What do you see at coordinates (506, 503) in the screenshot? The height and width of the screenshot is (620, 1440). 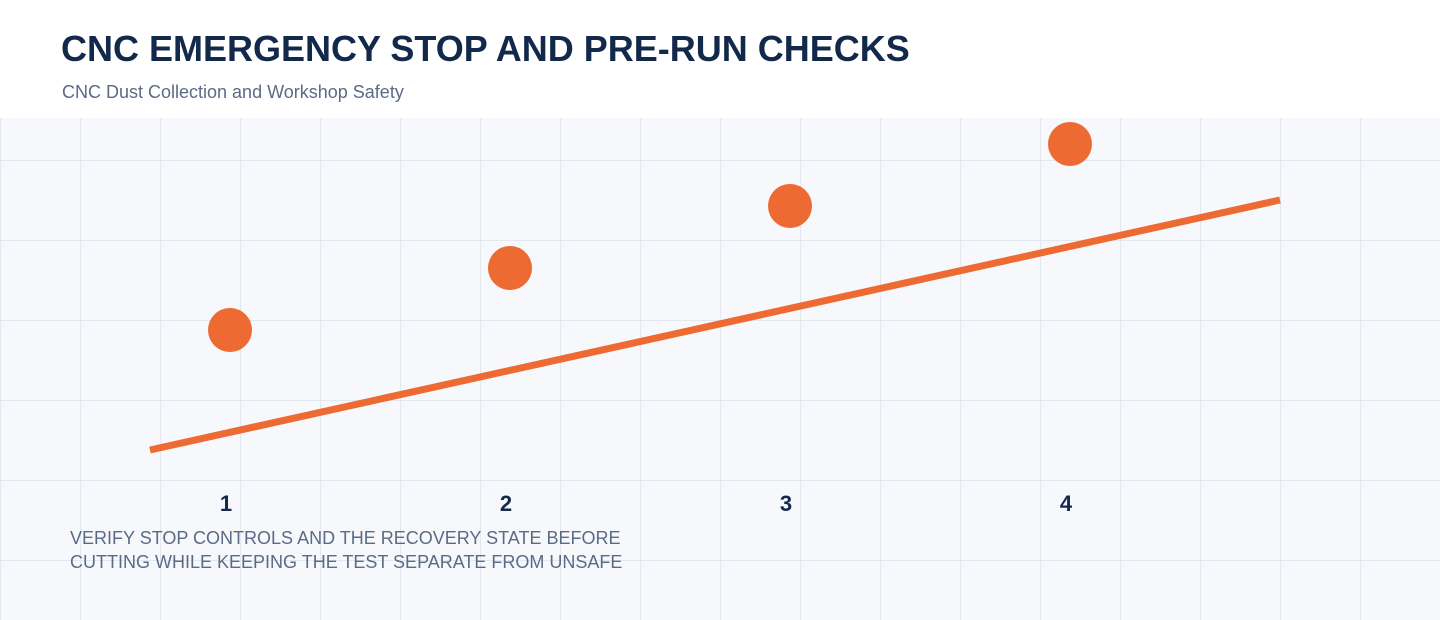 I see `step-2-label: 2` at bounding box center [506, 503].